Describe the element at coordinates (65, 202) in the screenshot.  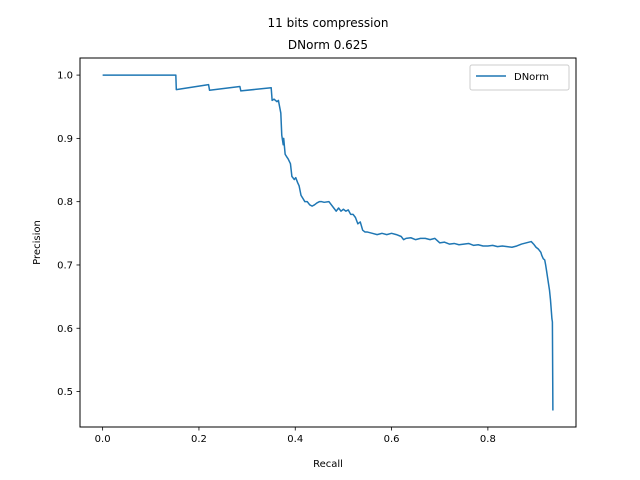
I see `y-tick-label: 0.8` at that location.